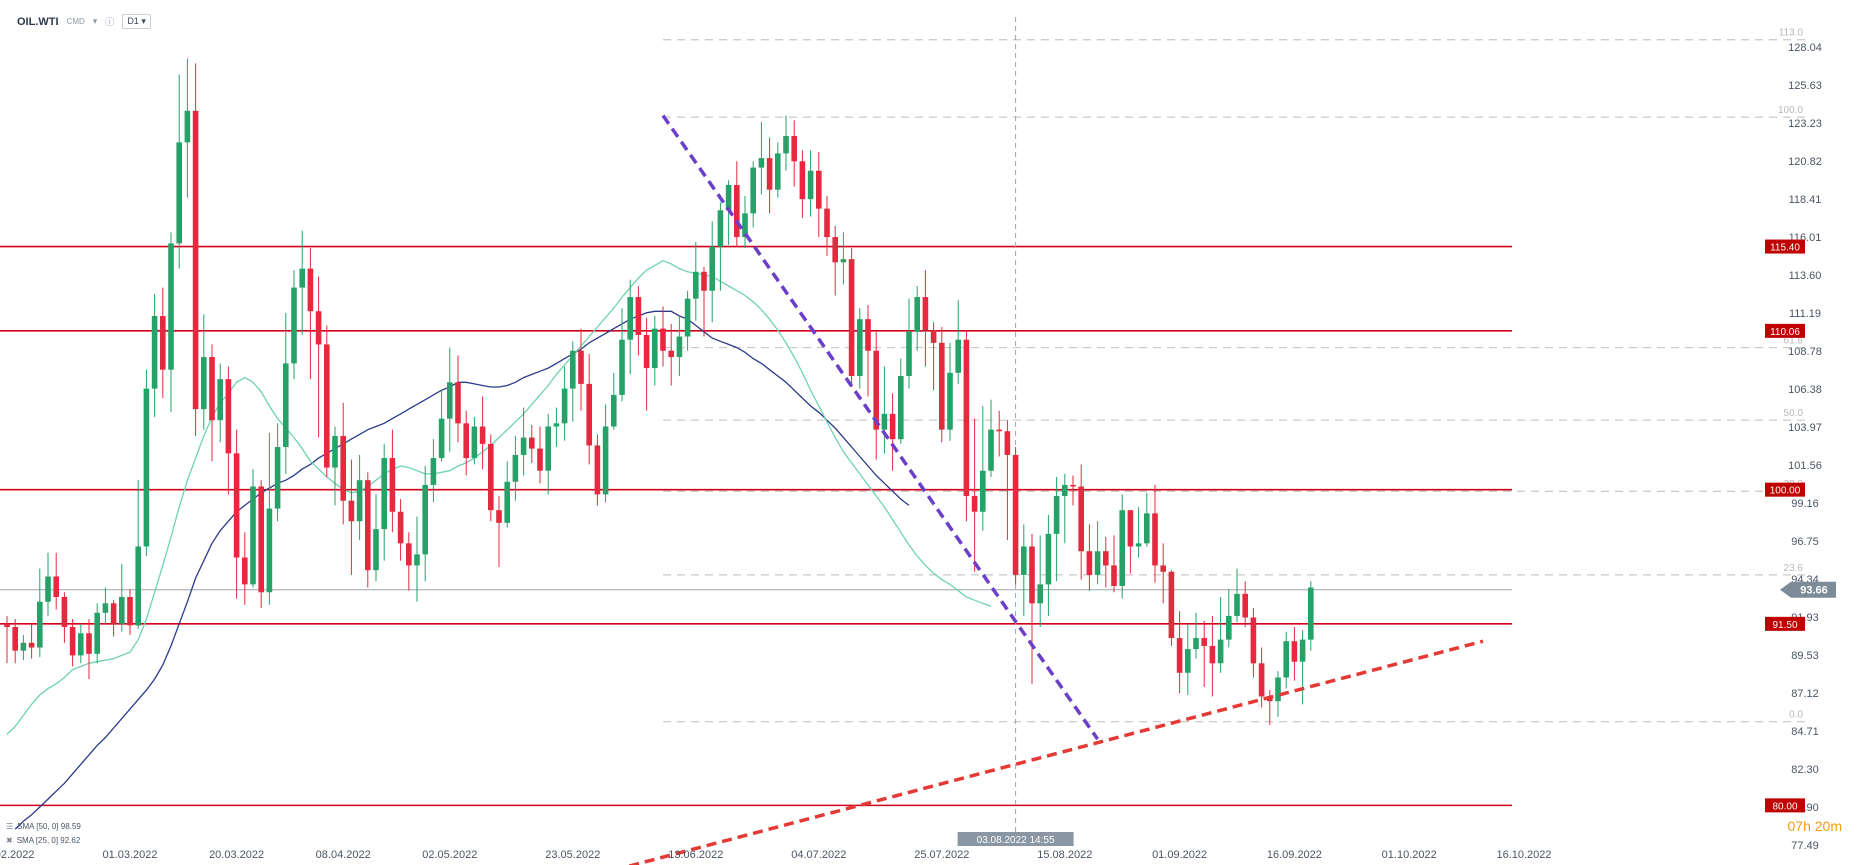 This screenshot has width=1866, height=865. Describe the element at coordinates (9, 840) in the screenshot. I see `close-icon: ✖` at that location.